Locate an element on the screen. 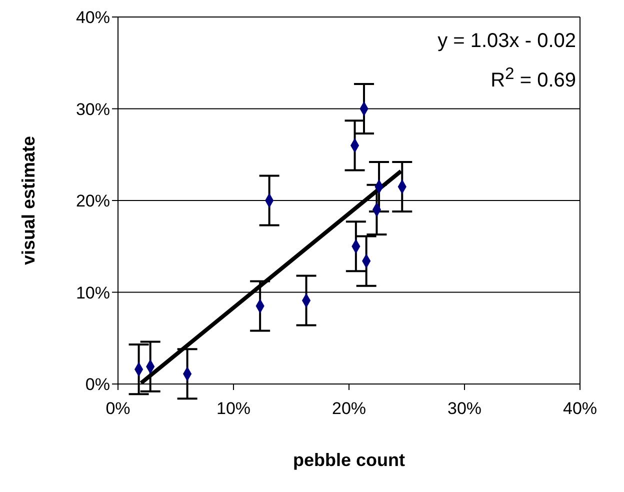  y-tick-label: 0% is located at coordinates (97, 384).